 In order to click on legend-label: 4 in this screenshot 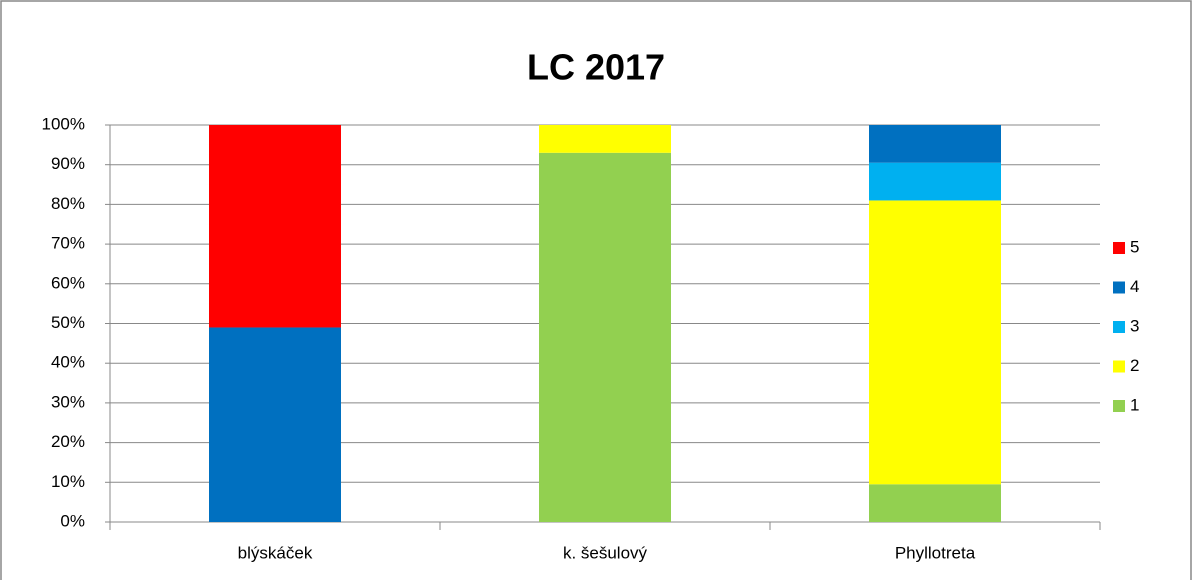, I will do `click(1134, 286)`.